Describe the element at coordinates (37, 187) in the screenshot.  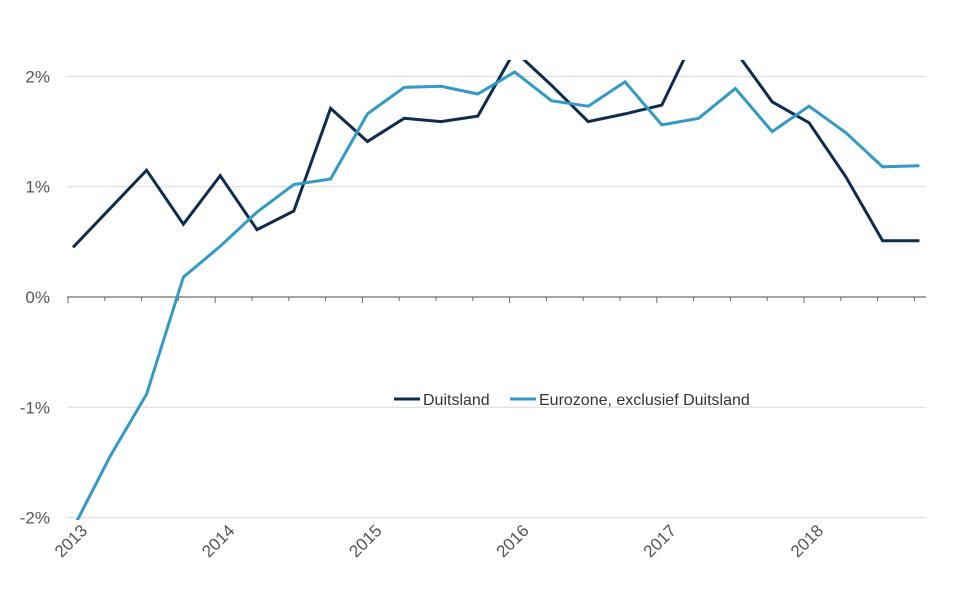
I see `y-tick-label: 1%` at that location.